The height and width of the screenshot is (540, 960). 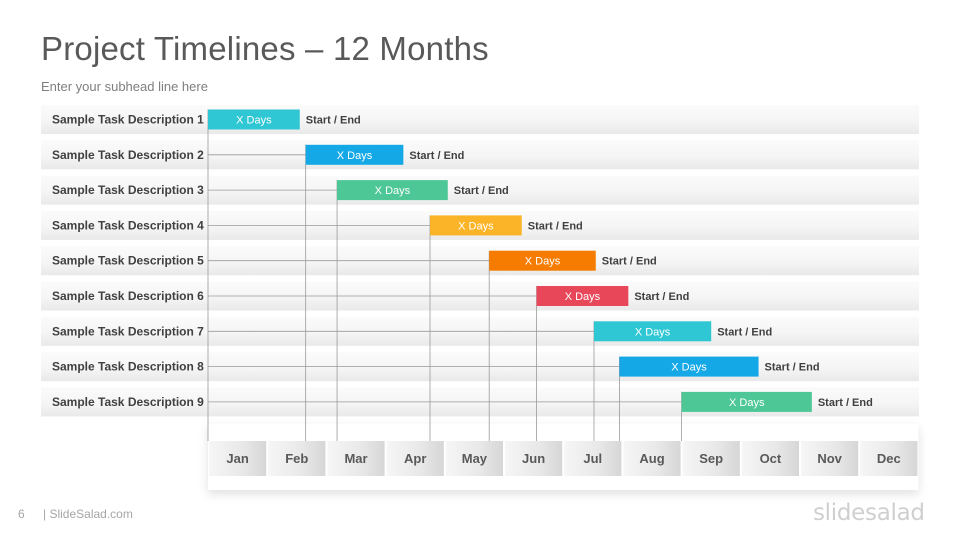 I want to click on month-label: Feb, so click(x=296, y=458).